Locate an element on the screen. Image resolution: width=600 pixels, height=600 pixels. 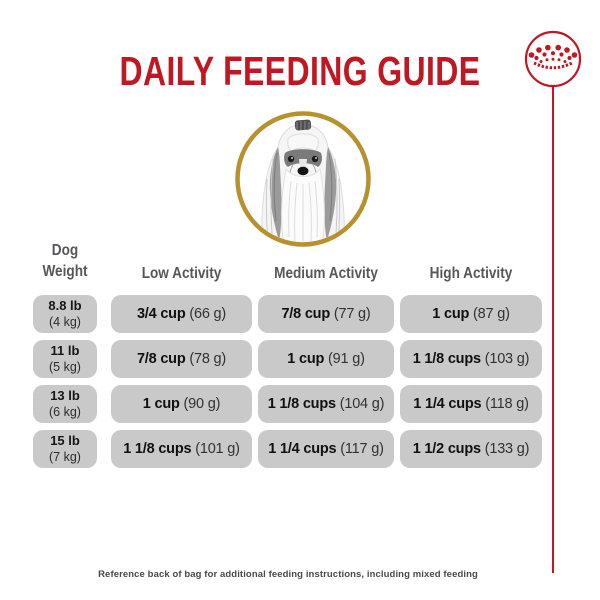
weight-cell: 11 lb (5 kg) is located at coordinates (65, 359).